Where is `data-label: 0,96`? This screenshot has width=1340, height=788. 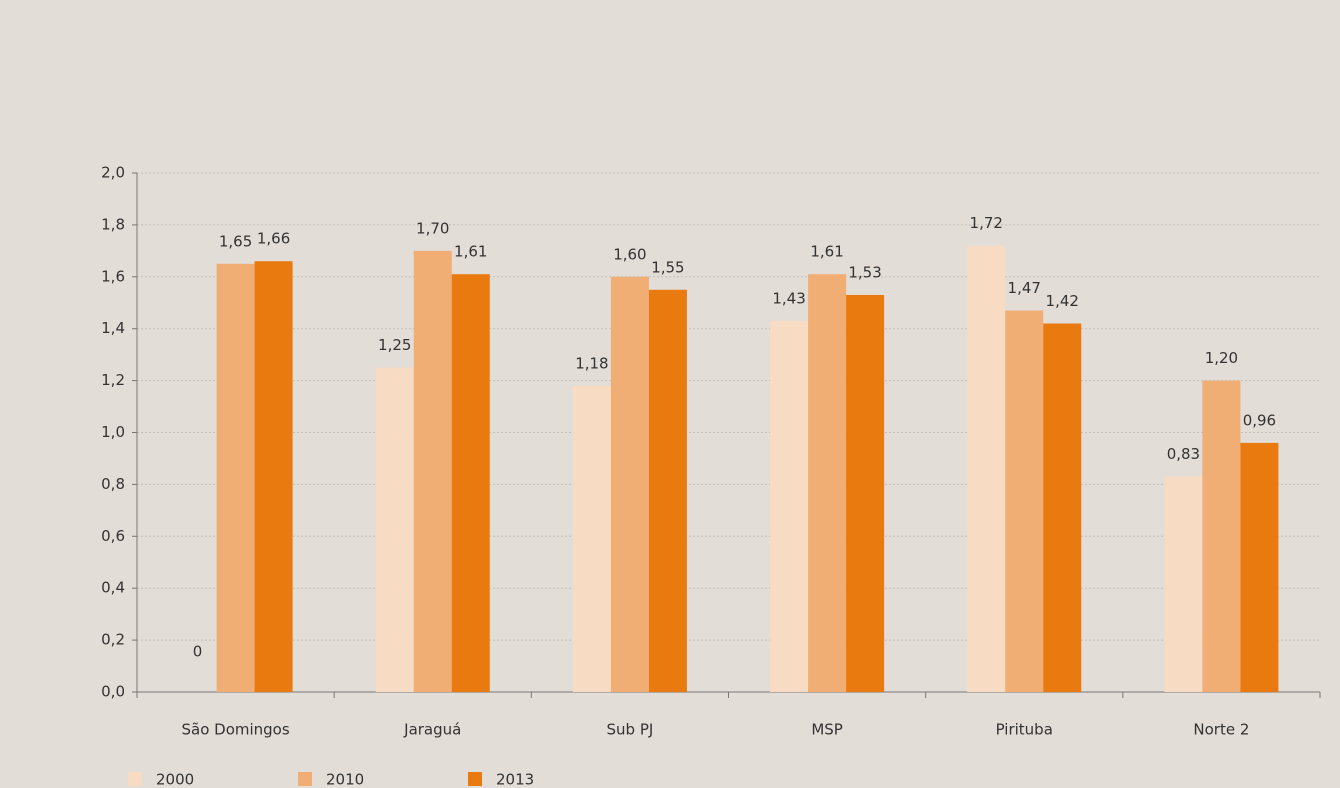 data-label: 0,96 is located at coordinates (1259, 420).